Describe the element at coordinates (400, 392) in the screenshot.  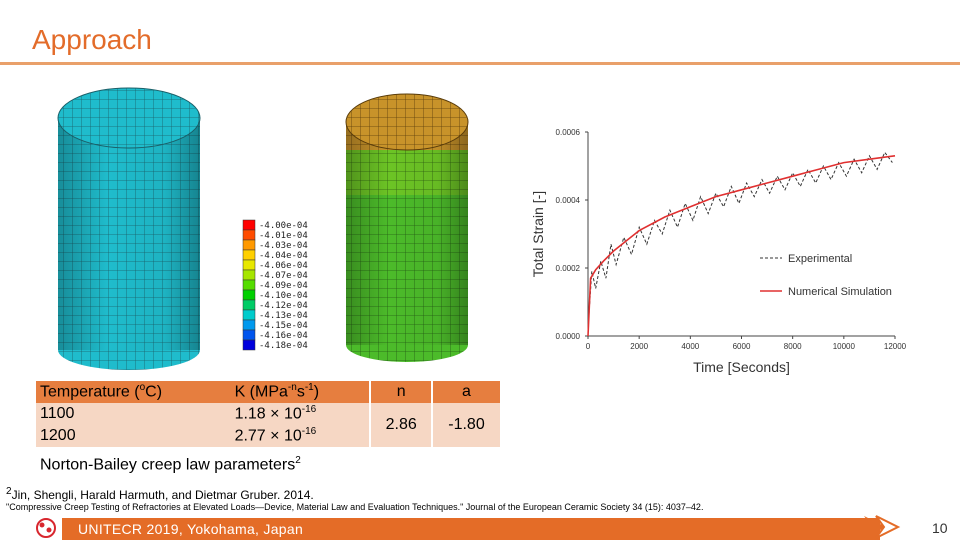
I see `header-n: n` at that location.